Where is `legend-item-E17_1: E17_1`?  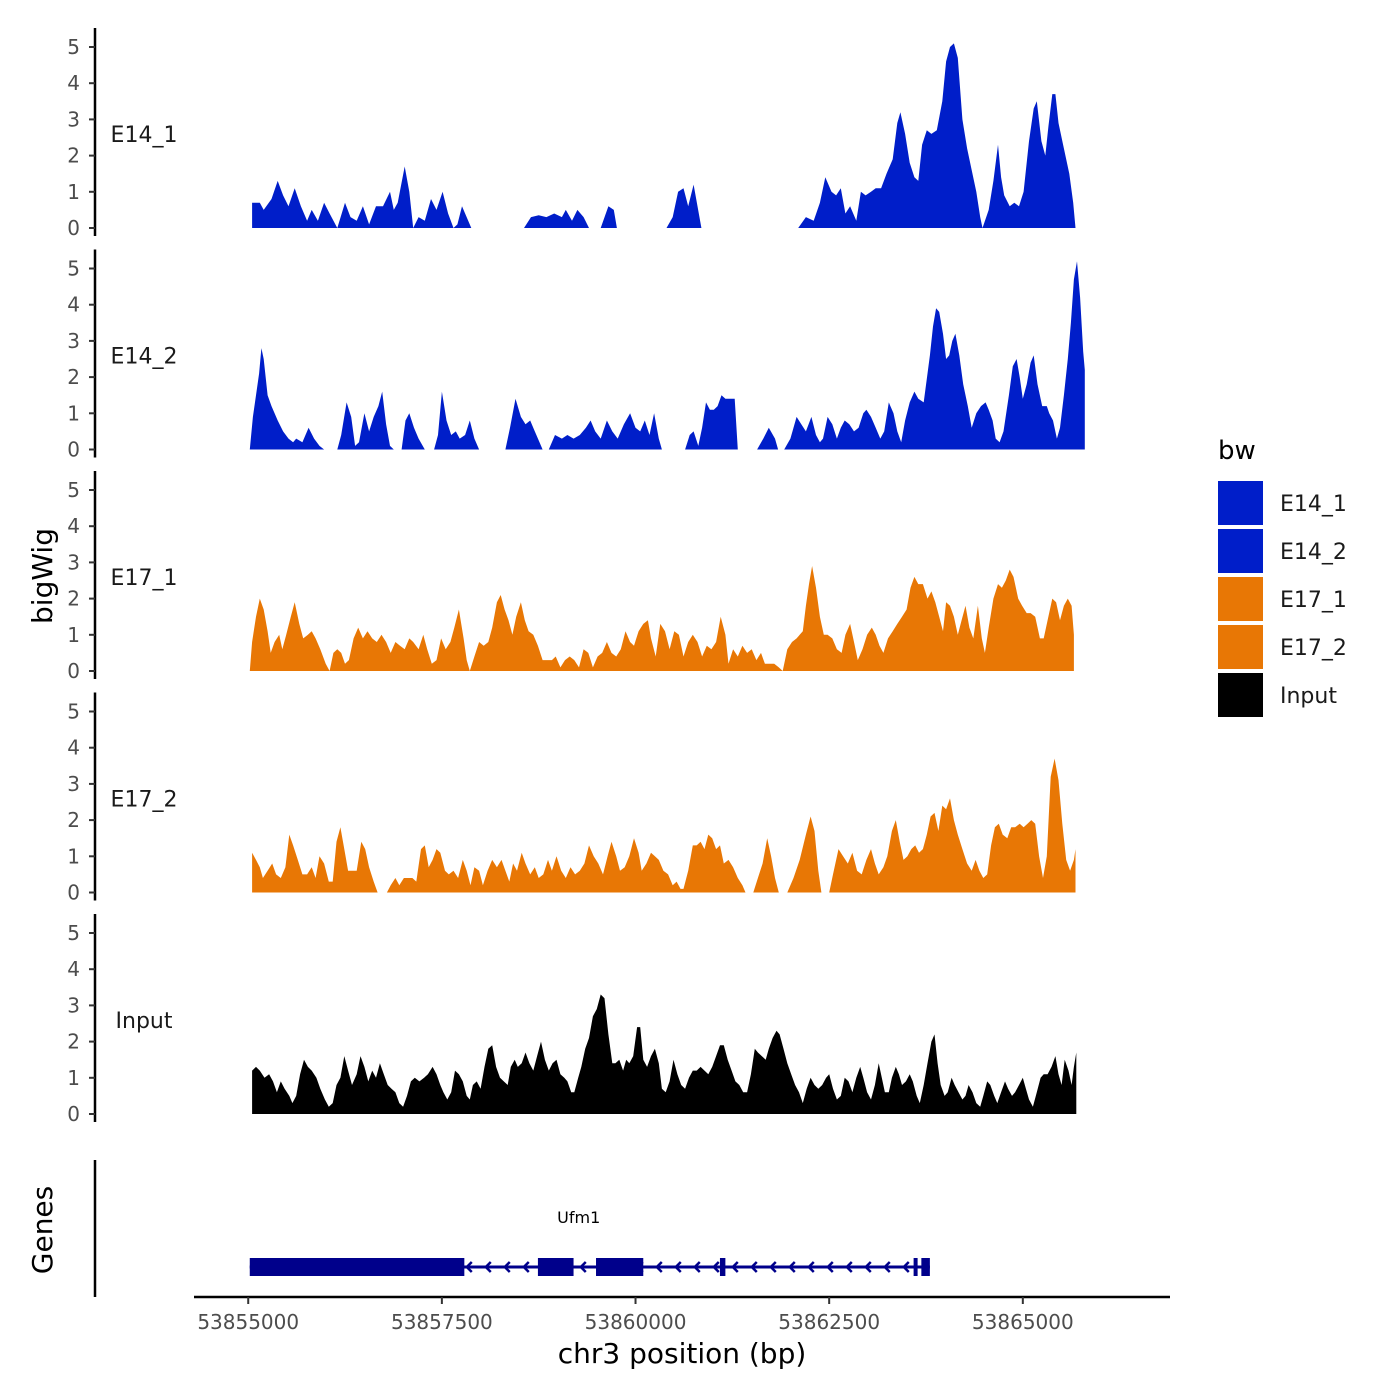
legend-item-E17_1: E17_1 is located at coordinates (1282, 599).